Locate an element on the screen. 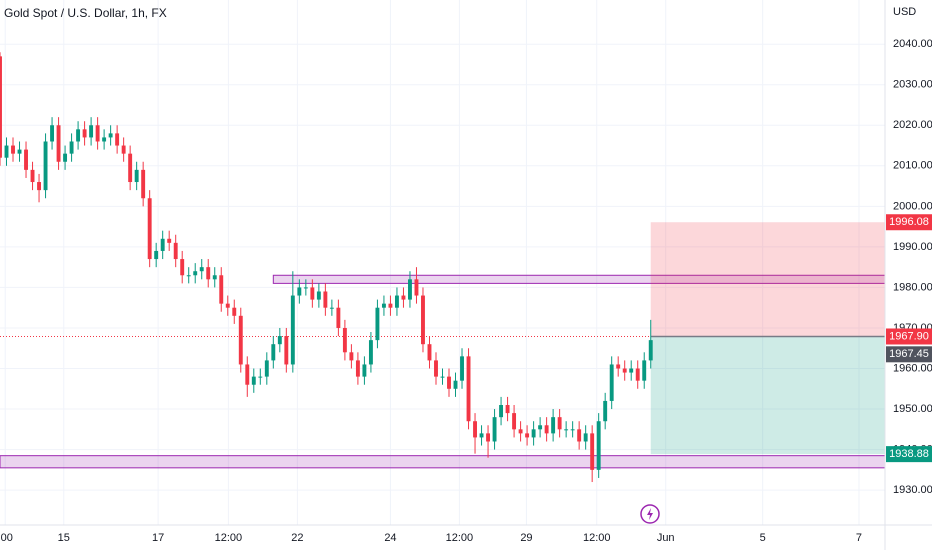 This screenshot has width=932, height=550. stop-area is located at coordinates (767, 395).